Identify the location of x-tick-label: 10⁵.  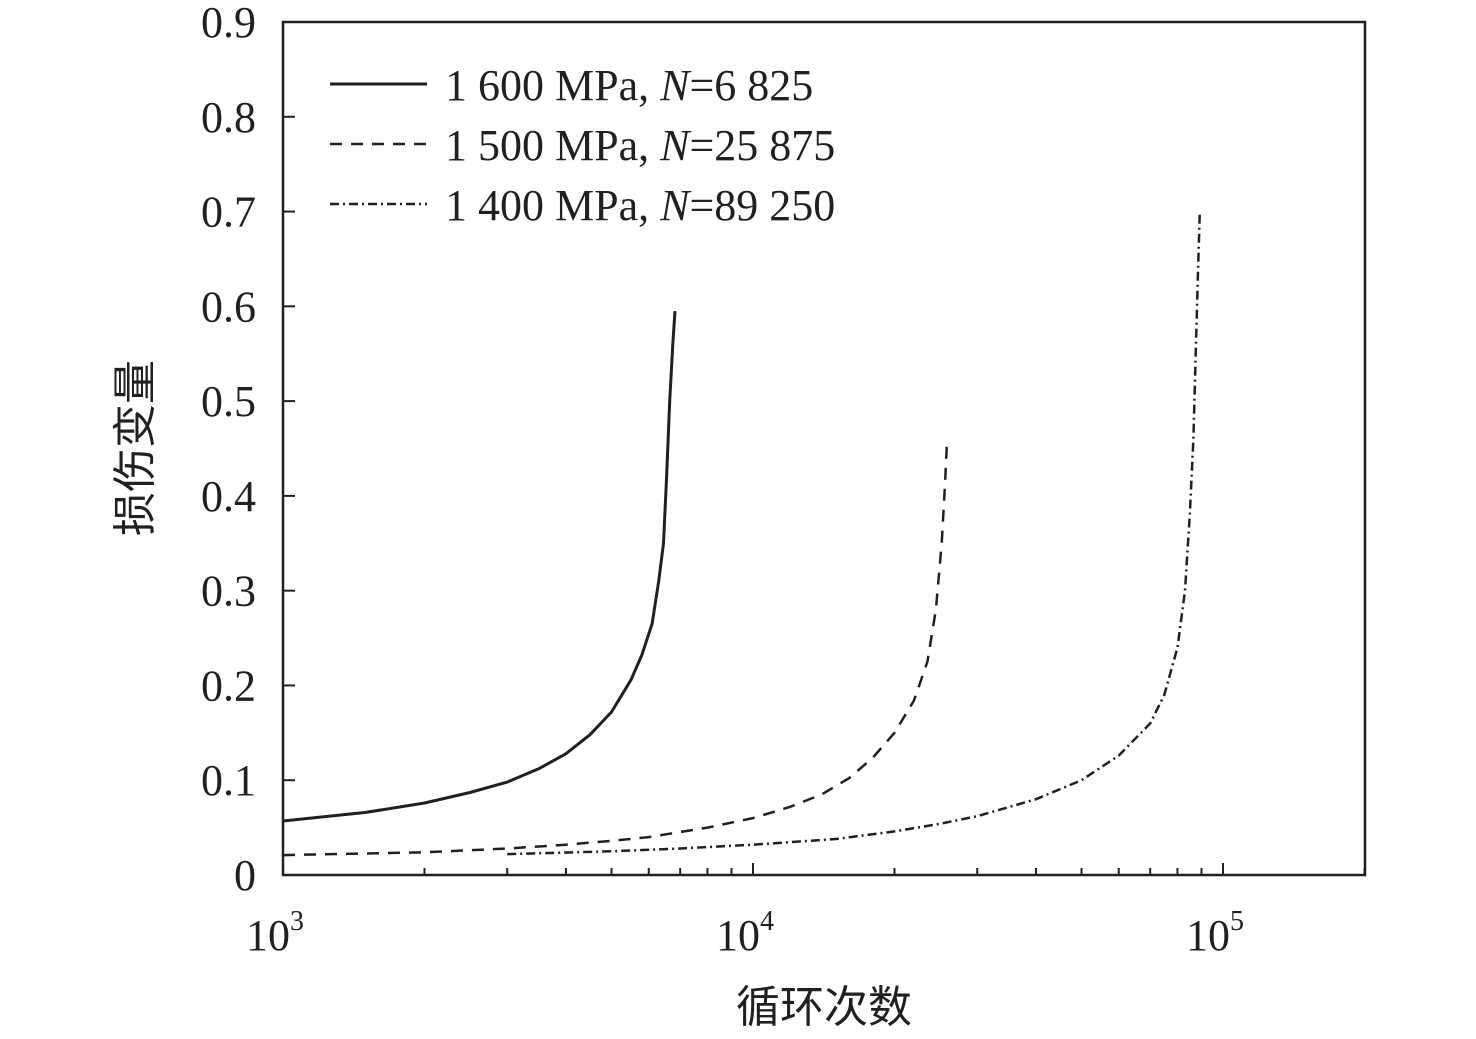
(1215, 933).